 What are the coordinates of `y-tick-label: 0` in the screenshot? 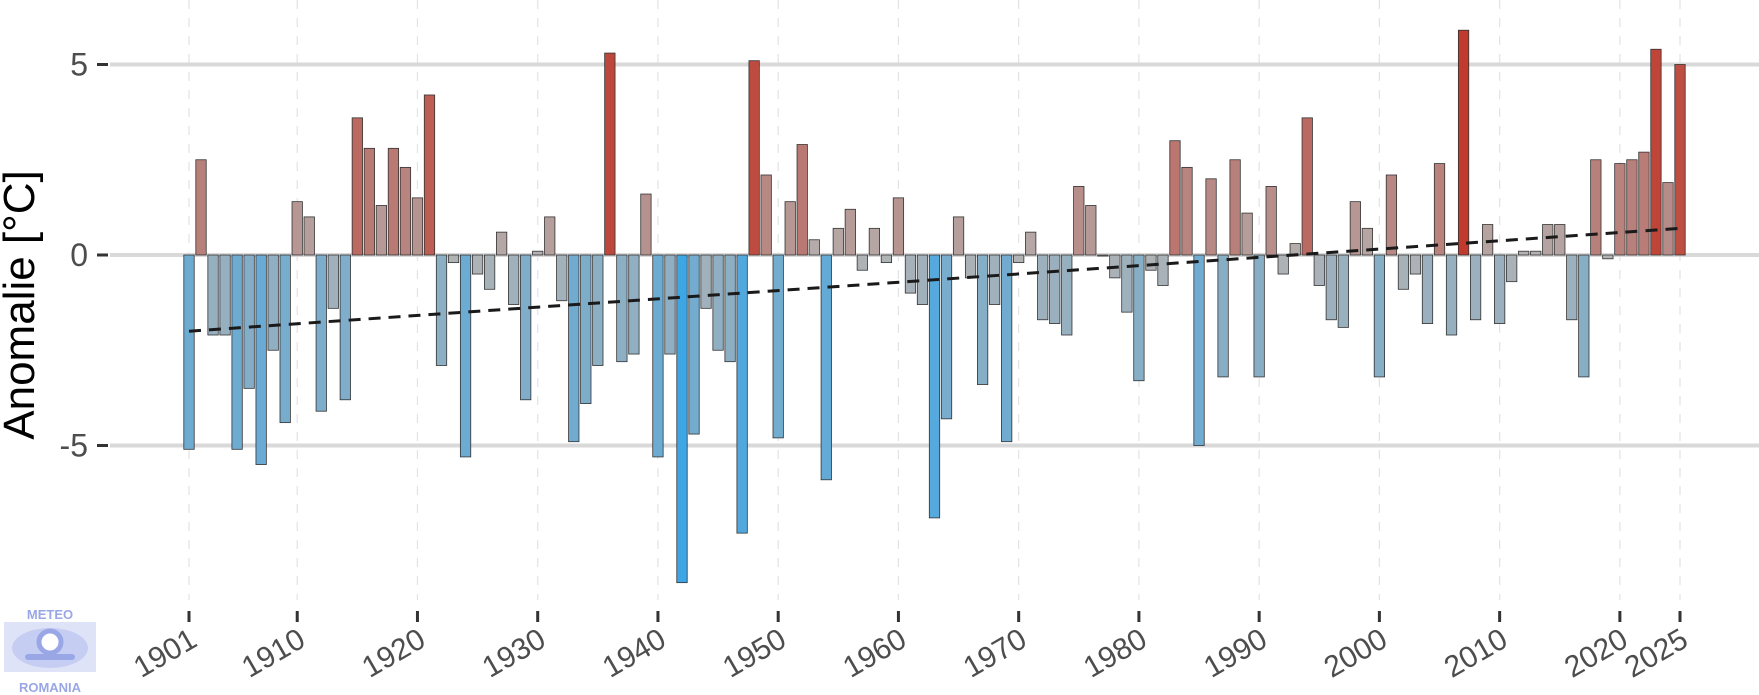 It's located at (79, 255).